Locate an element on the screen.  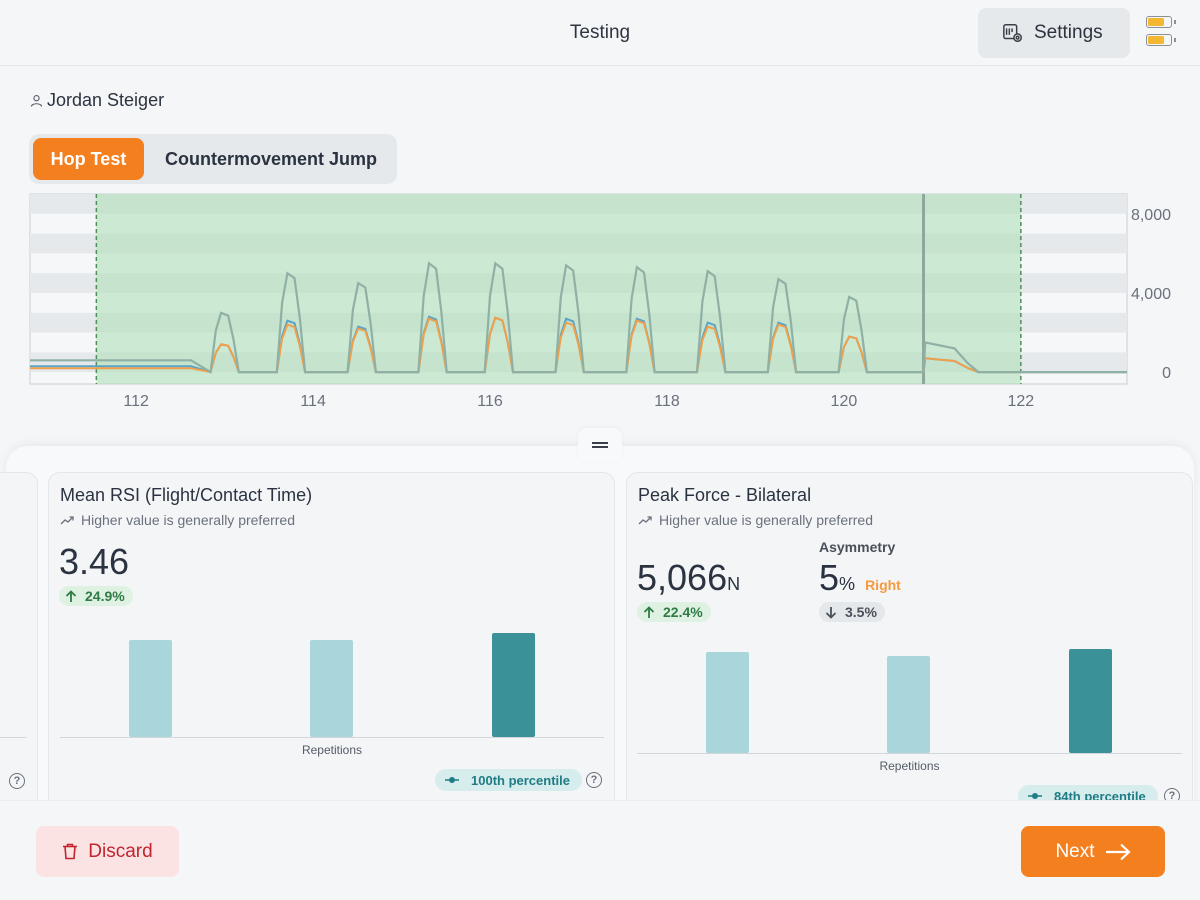
page-title: Testing is located at coordinates (600, 32).